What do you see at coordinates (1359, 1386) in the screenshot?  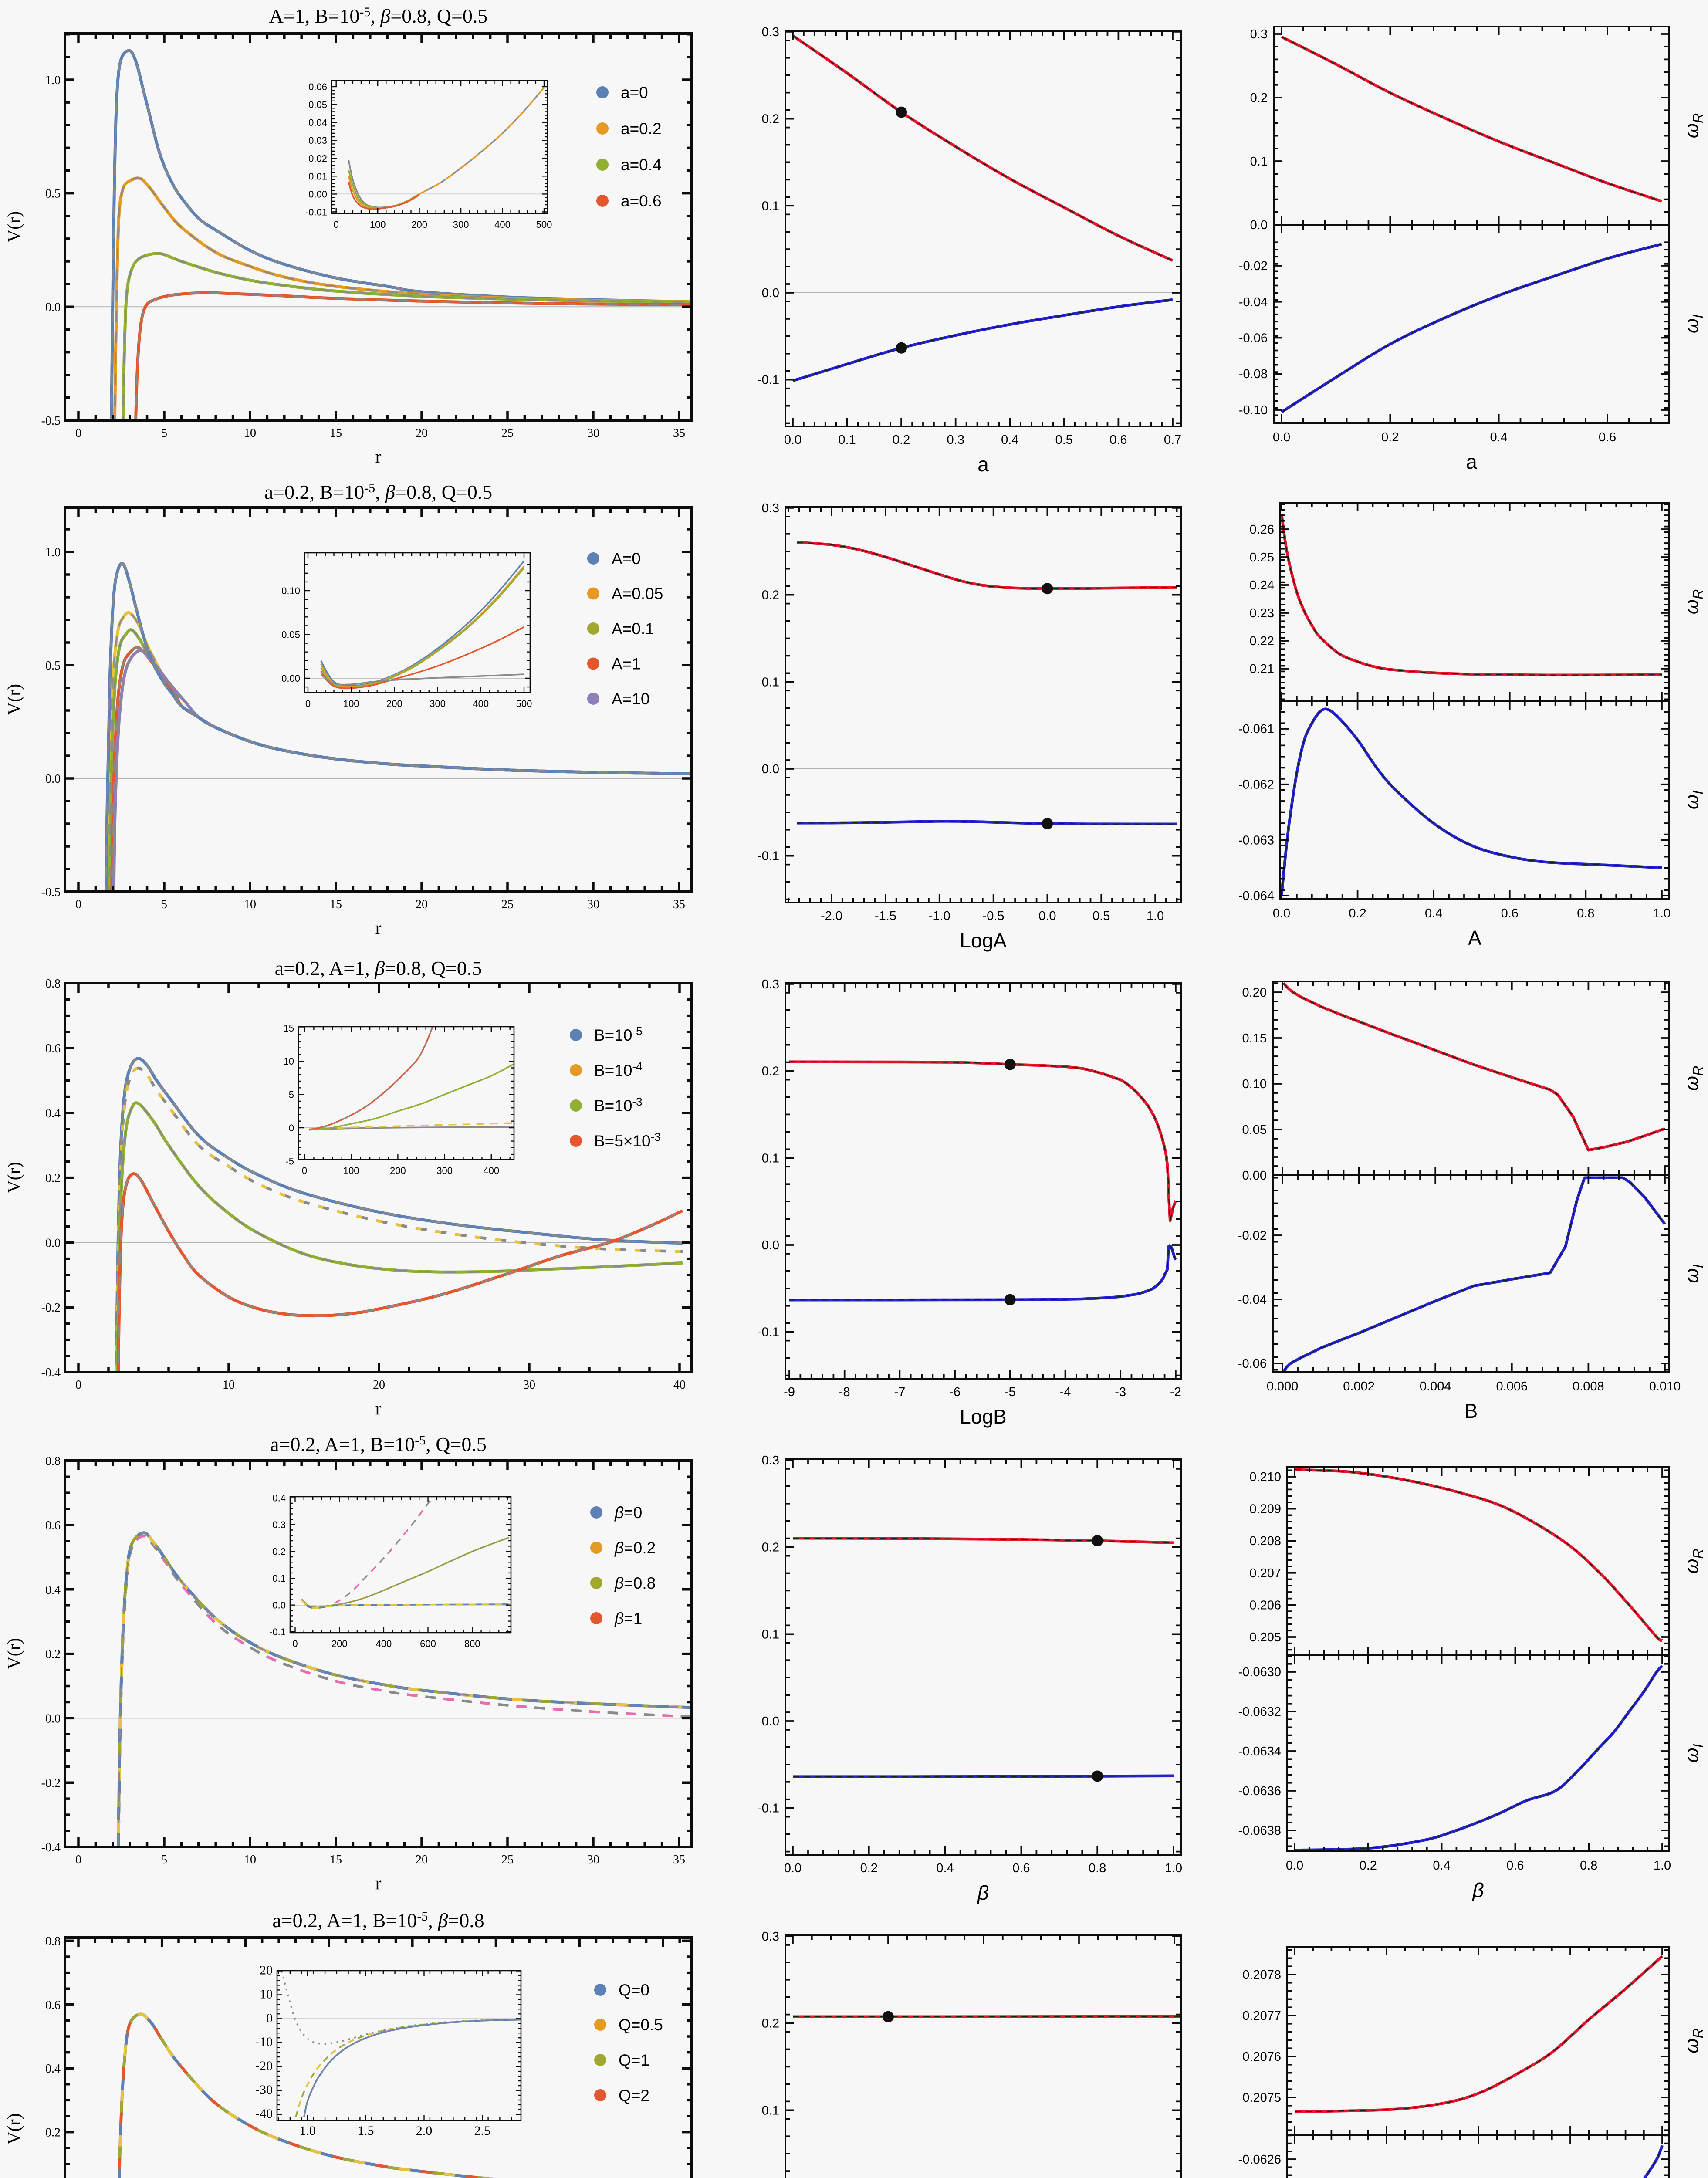 I see `svg-text: 0.002` at bounding box center [1359, 1386].